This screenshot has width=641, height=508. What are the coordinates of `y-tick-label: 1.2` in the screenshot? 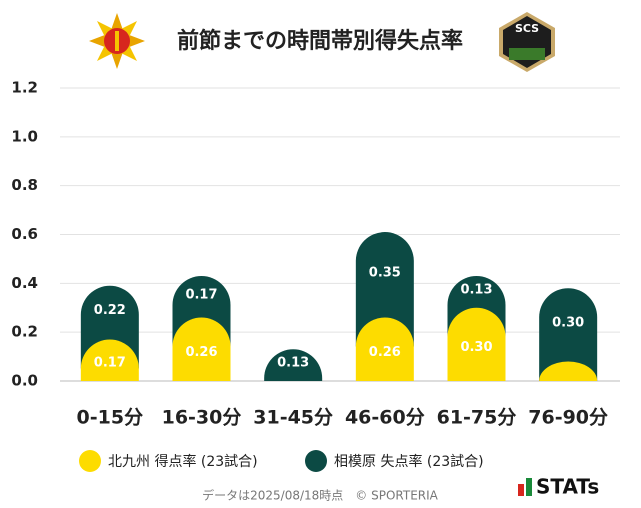 It's located at (24, 88).